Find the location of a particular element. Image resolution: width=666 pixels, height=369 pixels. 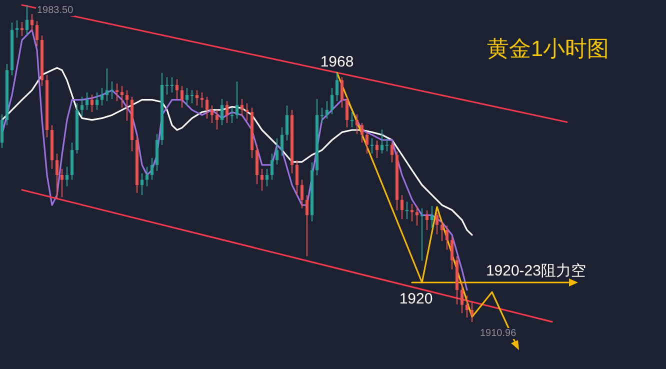

annotation: 1983.50 is located at coordinates (55, 10).